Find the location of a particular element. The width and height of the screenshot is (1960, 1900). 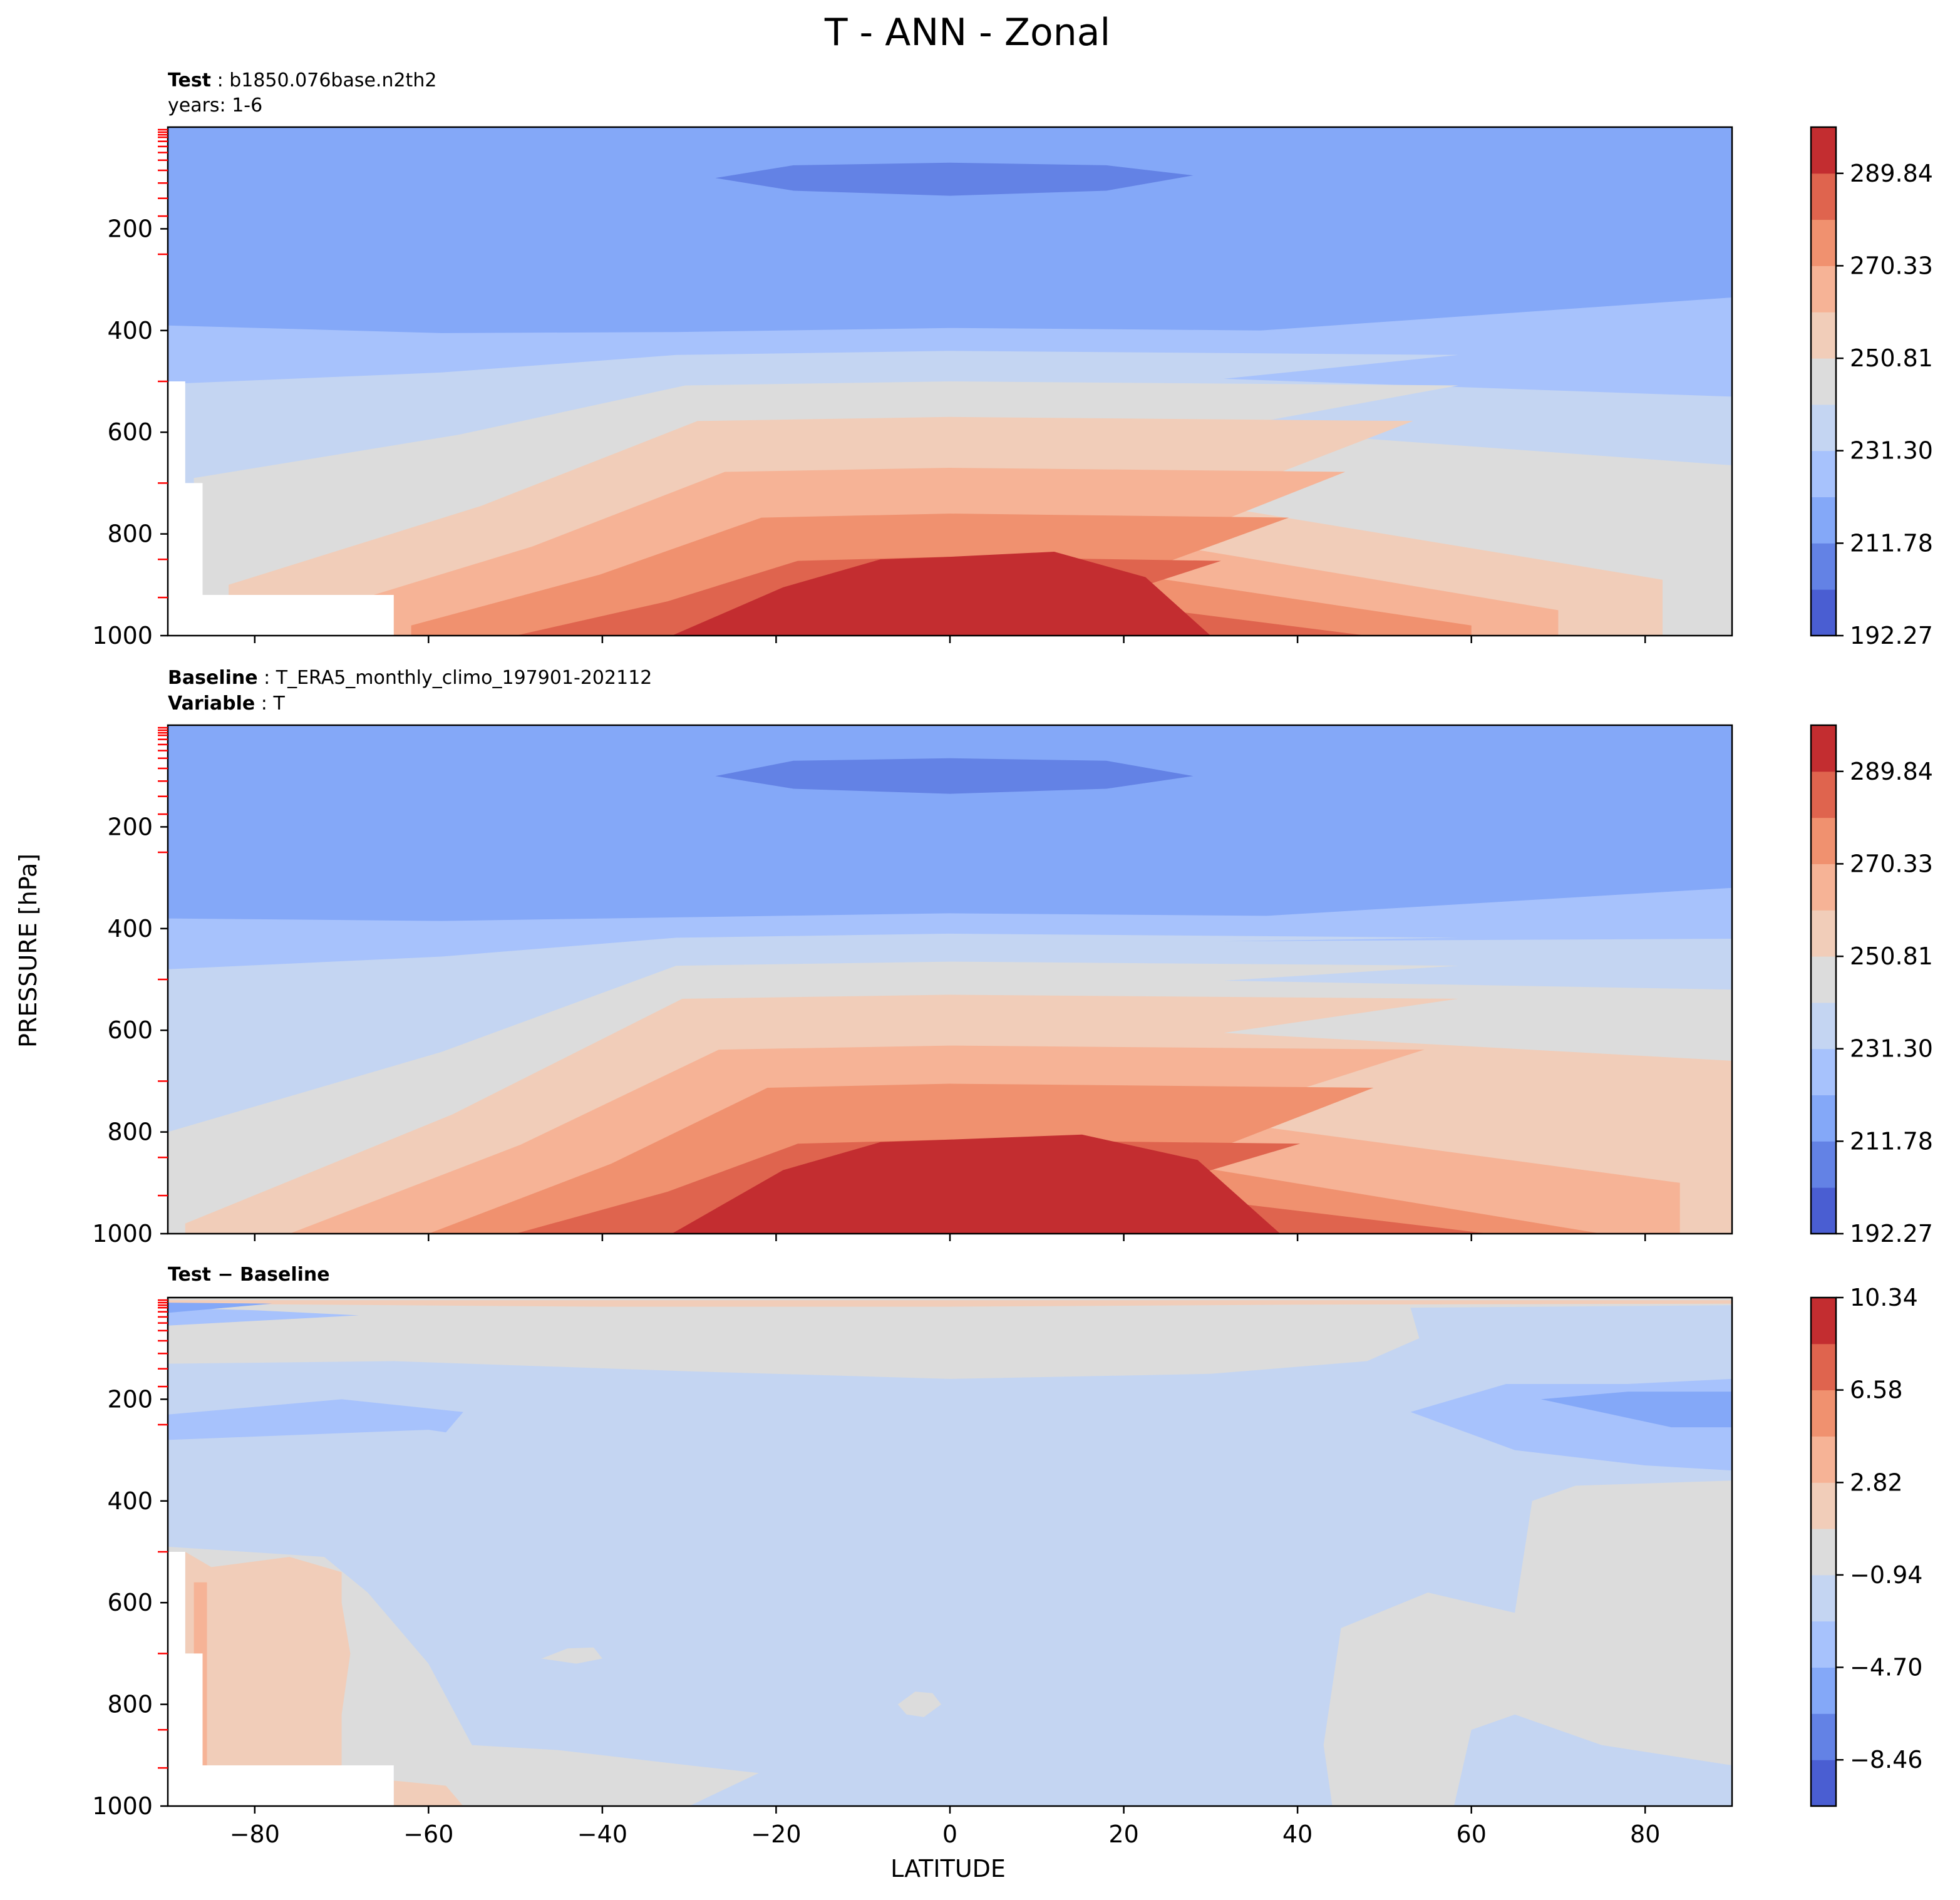

svg-text: Test : b1850.076base.n2th2 is located at coordinates (302, 80).